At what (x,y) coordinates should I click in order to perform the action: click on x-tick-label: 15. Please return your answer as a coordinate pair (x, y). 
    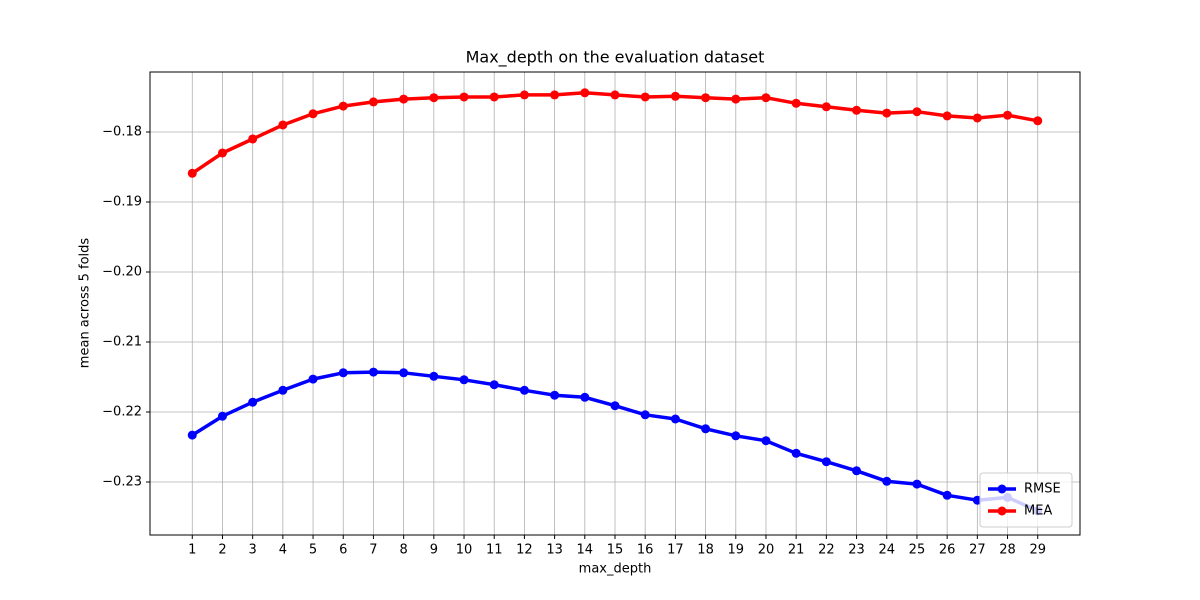
    Looking at the image, I should click on (615, 550).